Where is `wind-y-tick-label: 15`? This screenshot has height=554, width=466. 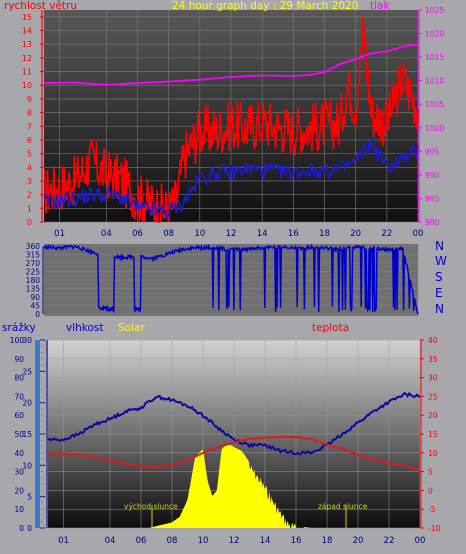
wind-y-tick-label: 15 is located at coordinates (27, 17).